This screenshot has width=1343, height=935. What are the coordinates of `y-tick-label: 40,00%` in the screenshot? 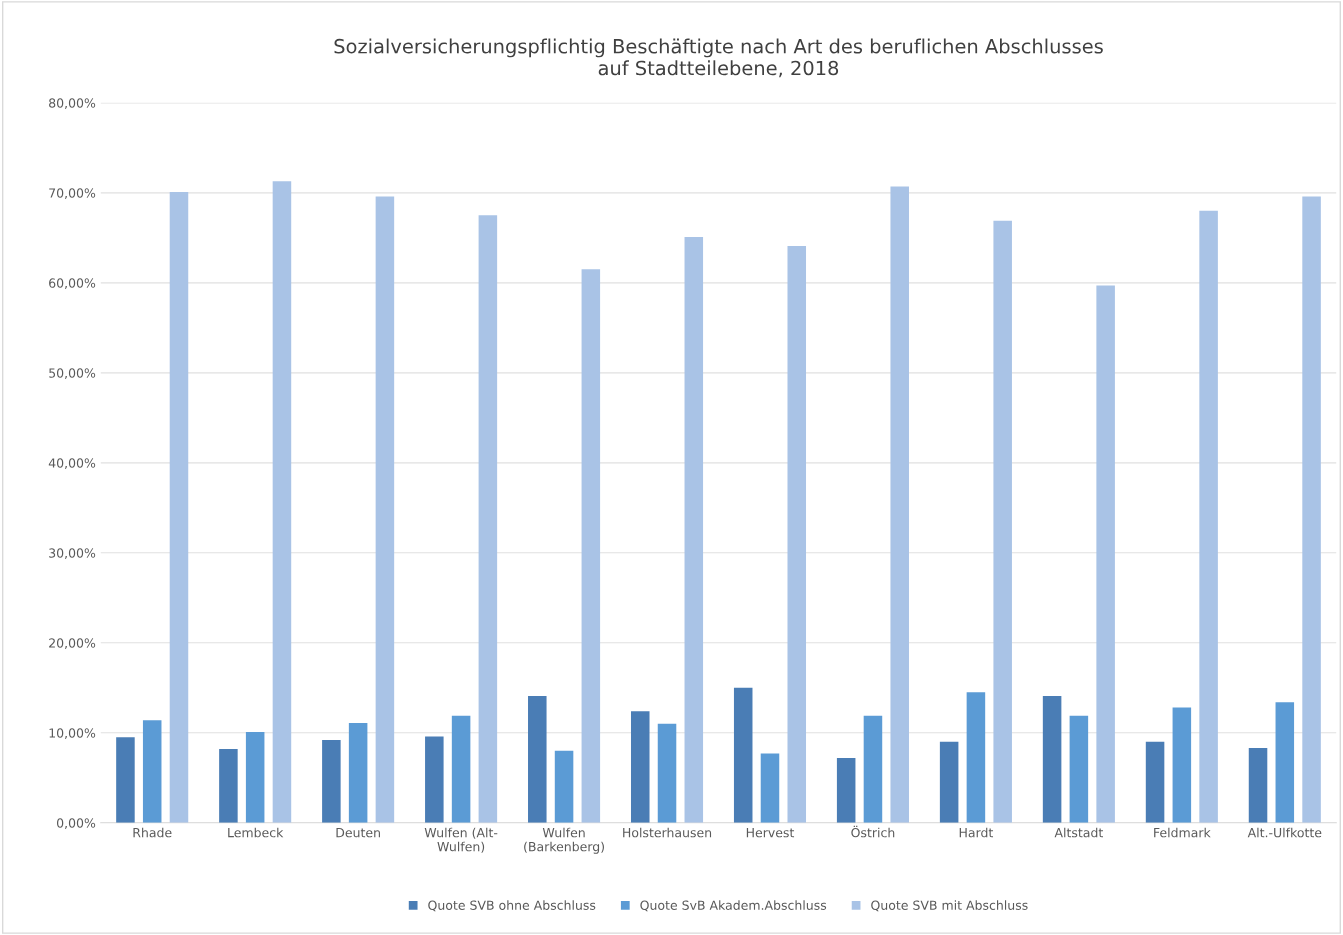 It's located at (72, 464).